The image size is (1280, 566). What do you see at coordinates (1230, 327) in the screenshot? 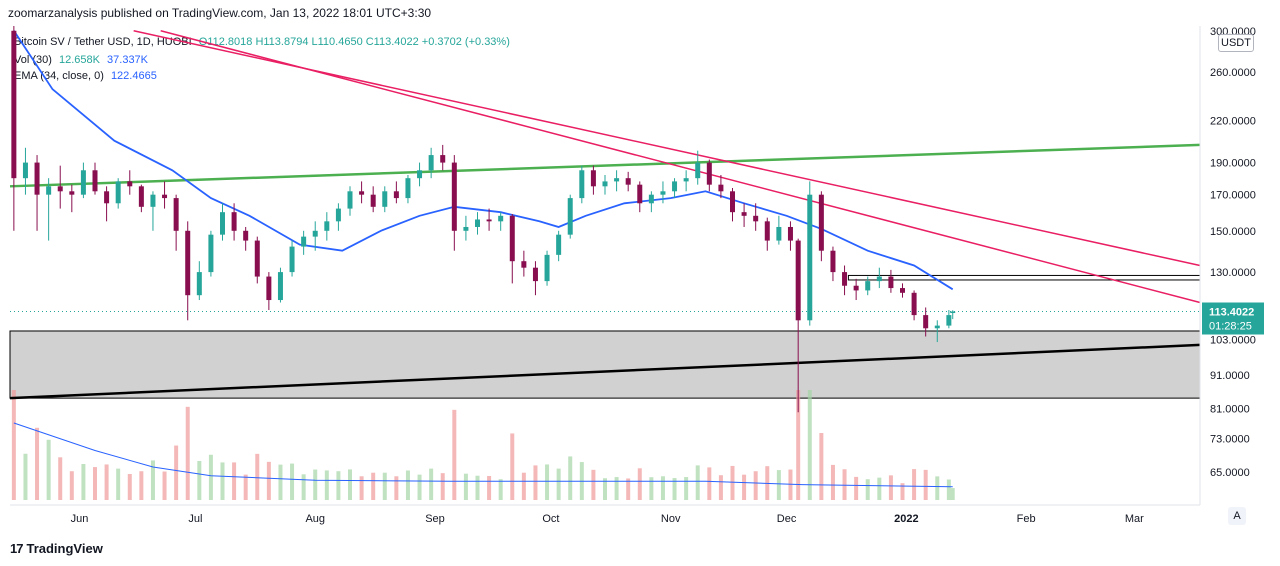
I see `countdown-label: 01:28:25` at bounding box center [1230, 327].